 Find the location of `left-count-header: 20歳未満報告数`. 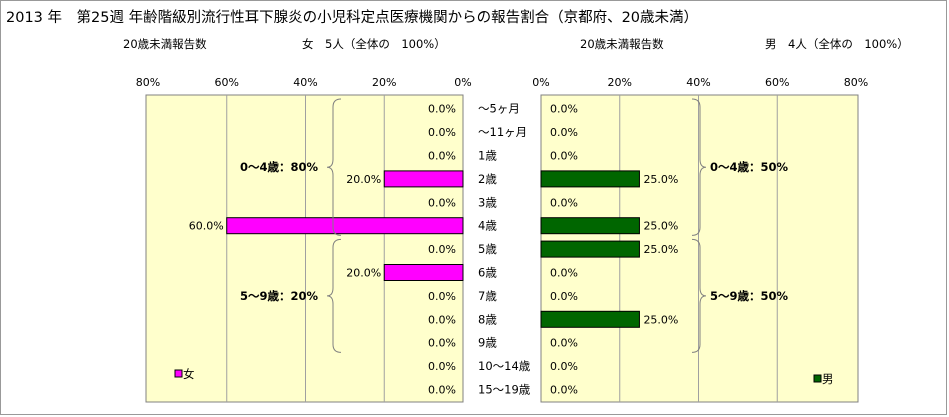

left-count-header: 20歳未満報告数 is located at coordinates (165, 44).